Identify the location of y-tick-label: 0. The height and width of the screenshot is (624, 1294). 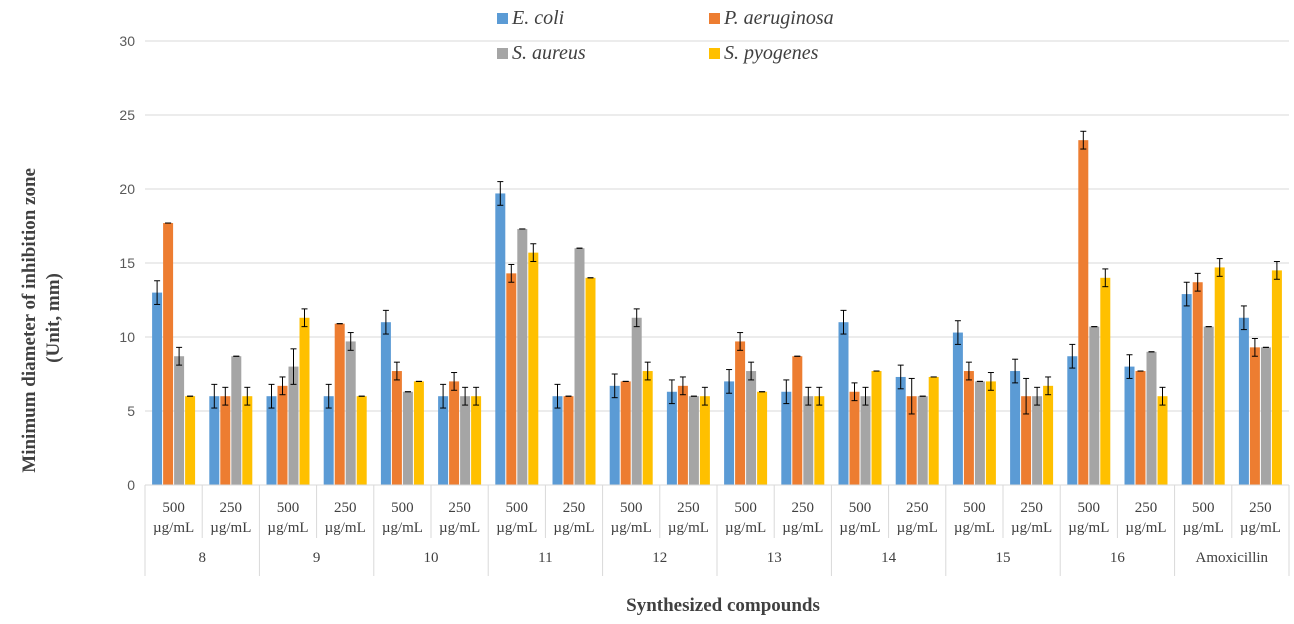
(131, 485).